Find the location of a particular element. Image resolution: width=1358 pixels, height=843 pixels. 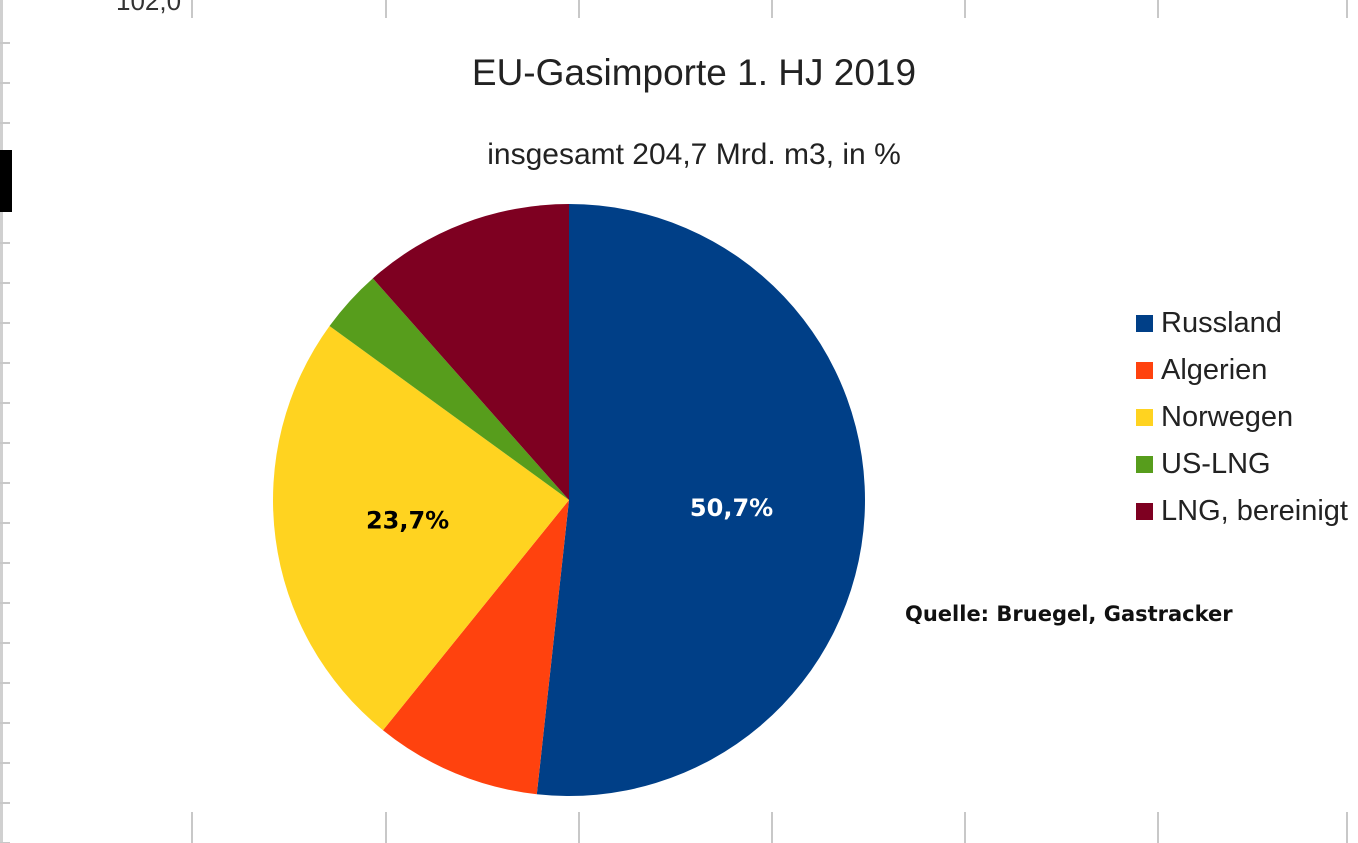

legend-label: LNG, bereinigt is located at coordinates (1254, 511).